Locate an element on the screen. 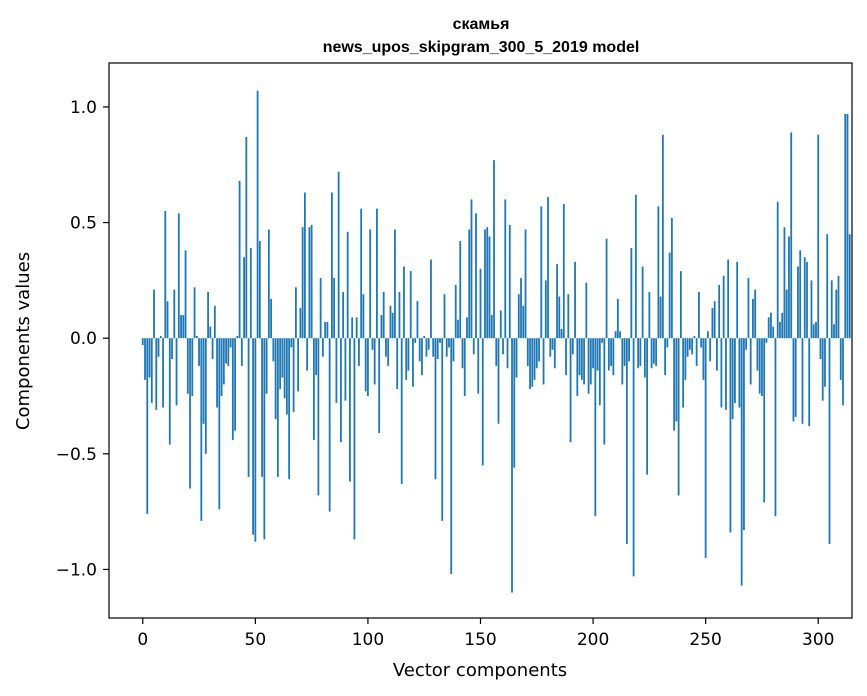 This screenshot has width=867, height=696. y-tick-label-2: 0.0 is located at coordinates (83, 339).